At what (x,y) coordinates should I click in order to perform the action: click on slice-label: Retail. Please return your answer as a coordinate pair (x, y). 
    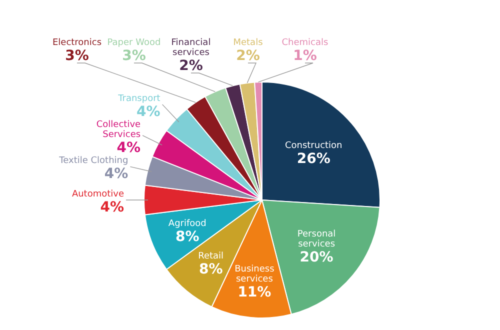
    Looking at the image, I should click on (211, 256).